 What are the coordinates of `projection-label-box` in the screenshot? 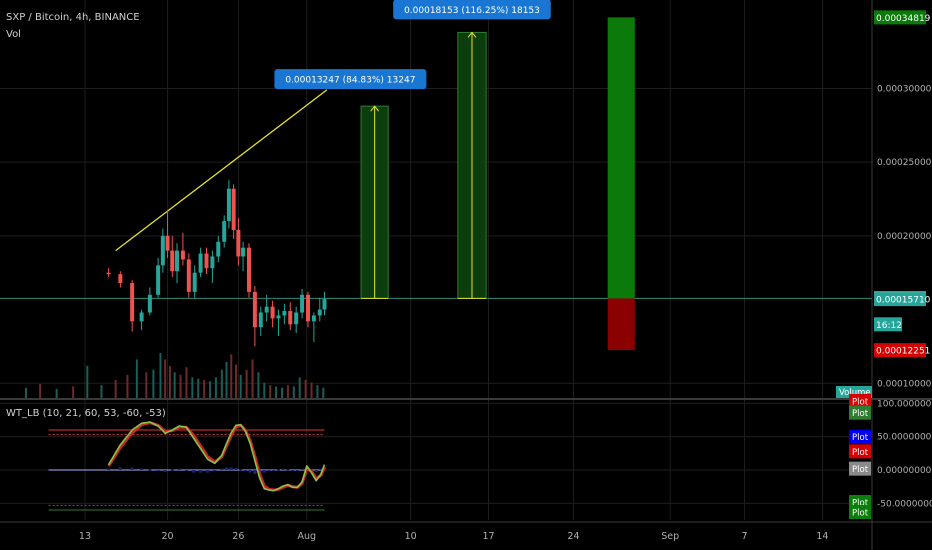 It's located at (472, 10).